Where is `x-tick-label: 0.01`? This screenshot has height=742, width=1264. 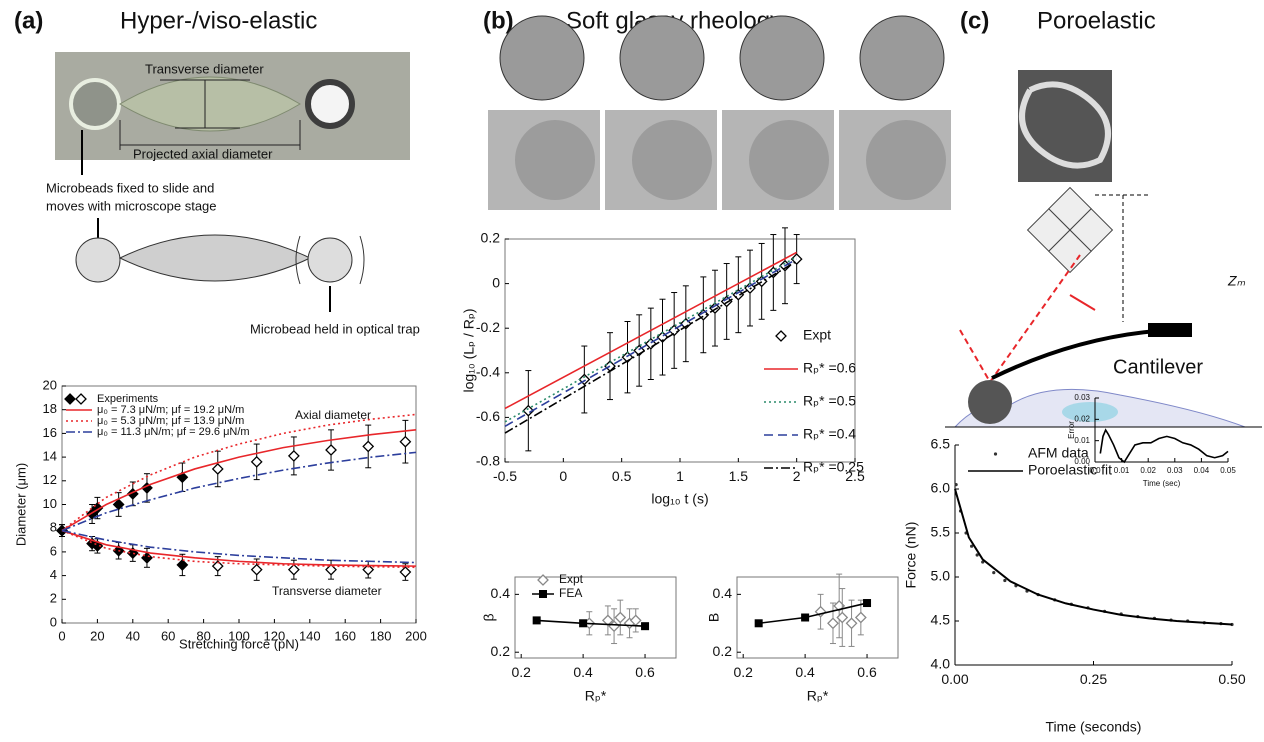 x-tick-label: 0.01 is located at coordinates (1122, 470).